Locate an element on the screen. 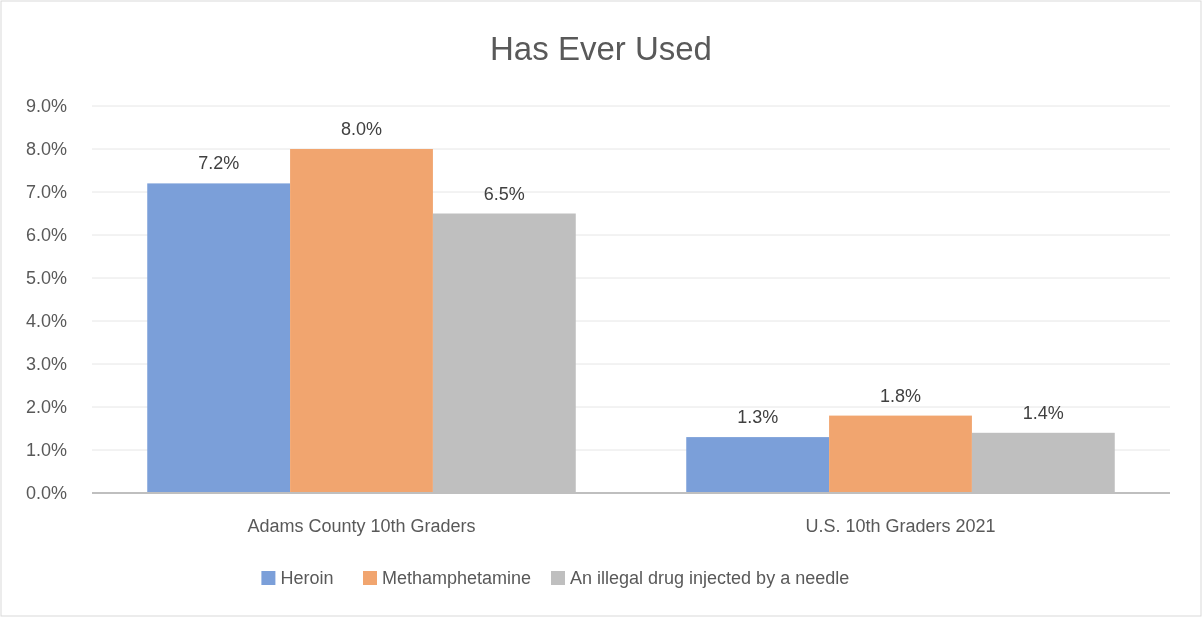 The width and height of the screenshot is (1202, 617). y-tick-label: 1.0% is located at coordinates (46, 450).